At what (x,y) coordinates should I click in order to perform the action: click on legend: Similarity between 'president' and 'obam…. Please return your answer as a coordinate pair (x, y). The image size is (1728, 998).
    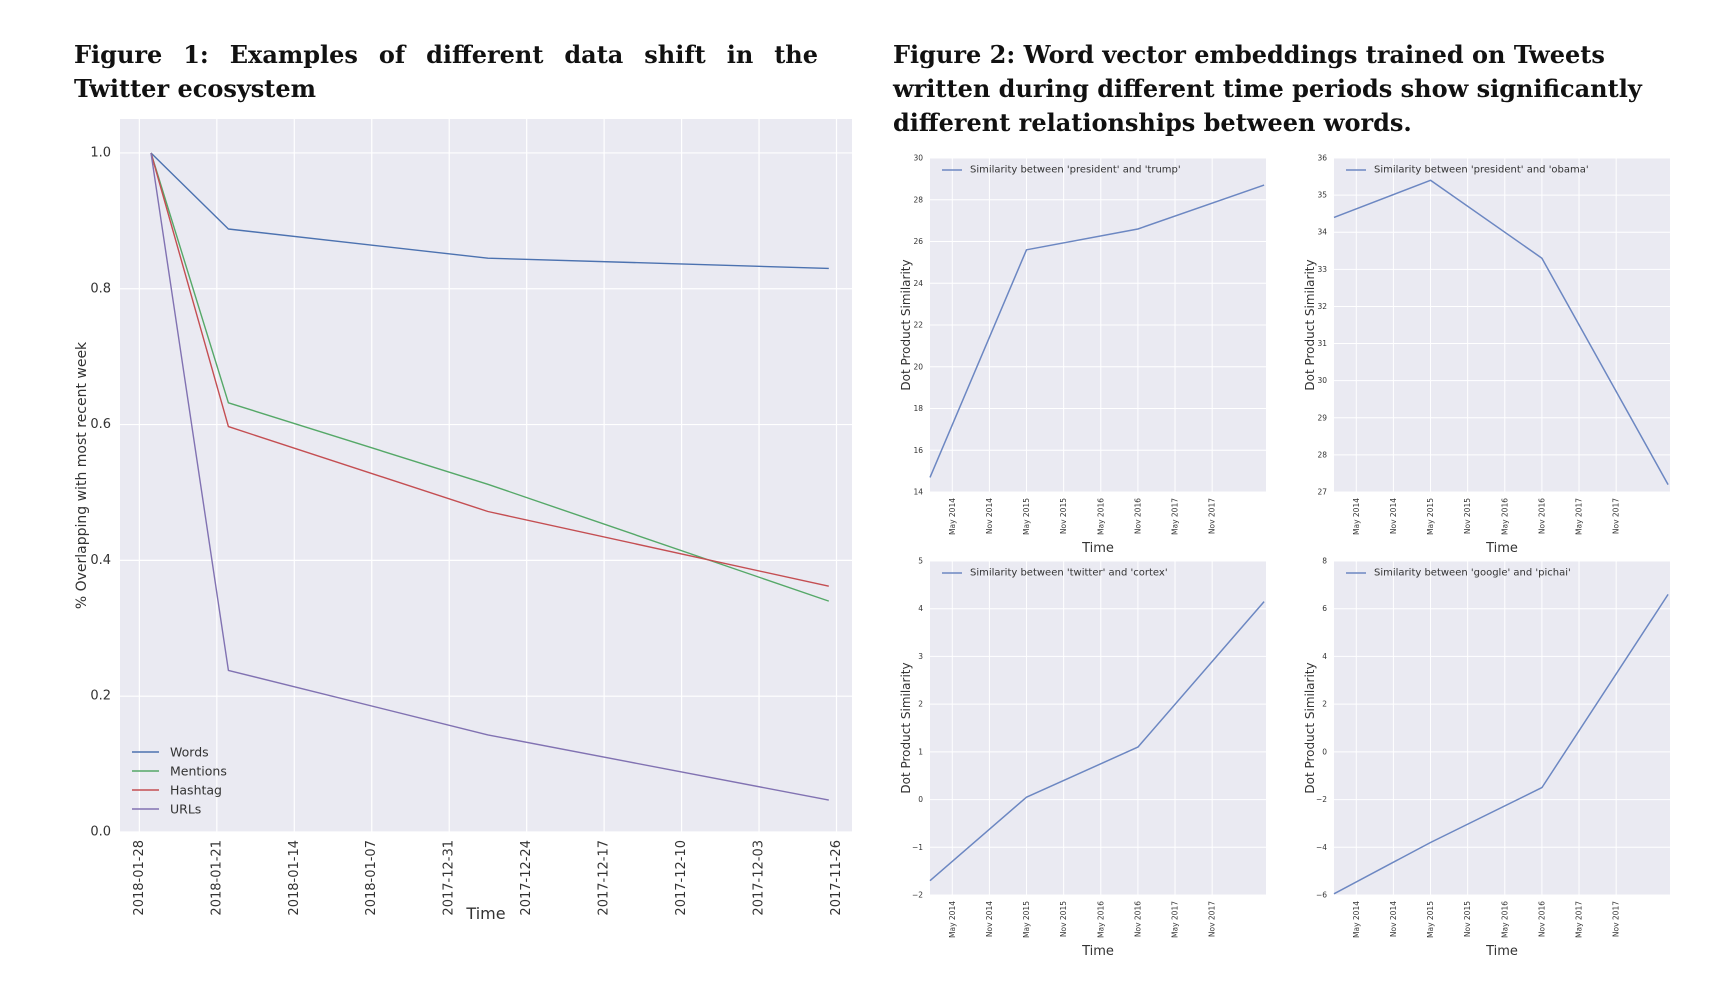
    Looking at the image, I should click on (1467, 170).